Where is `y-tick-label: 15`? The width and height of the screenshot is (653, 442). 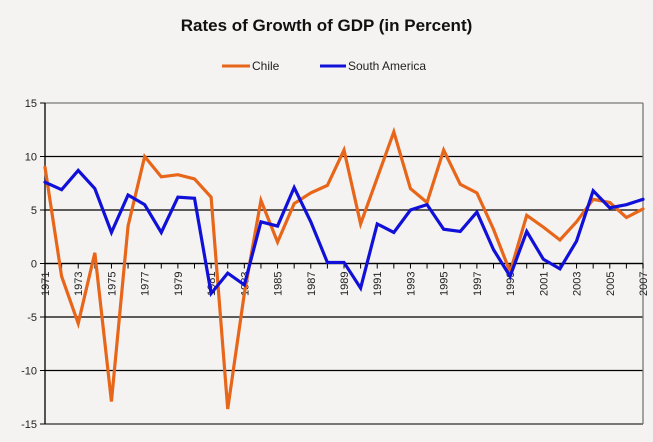
y-tick-label: 15 is located at coordinates (31, 104).